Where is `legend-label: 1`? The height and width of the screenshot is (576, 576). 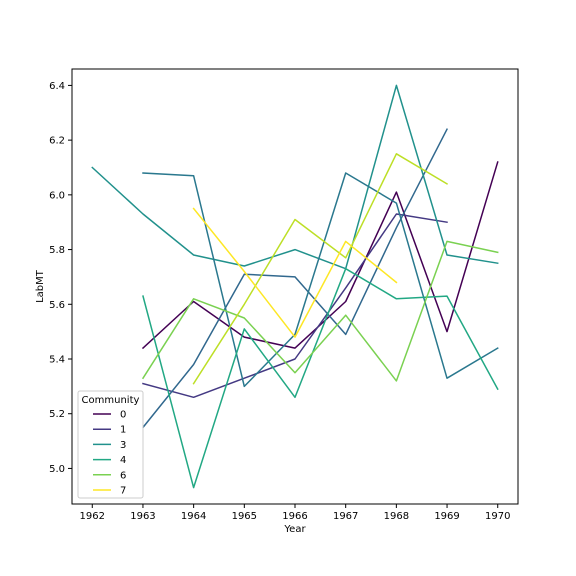
legend-label: 1 is located at coordinates (123, 430).